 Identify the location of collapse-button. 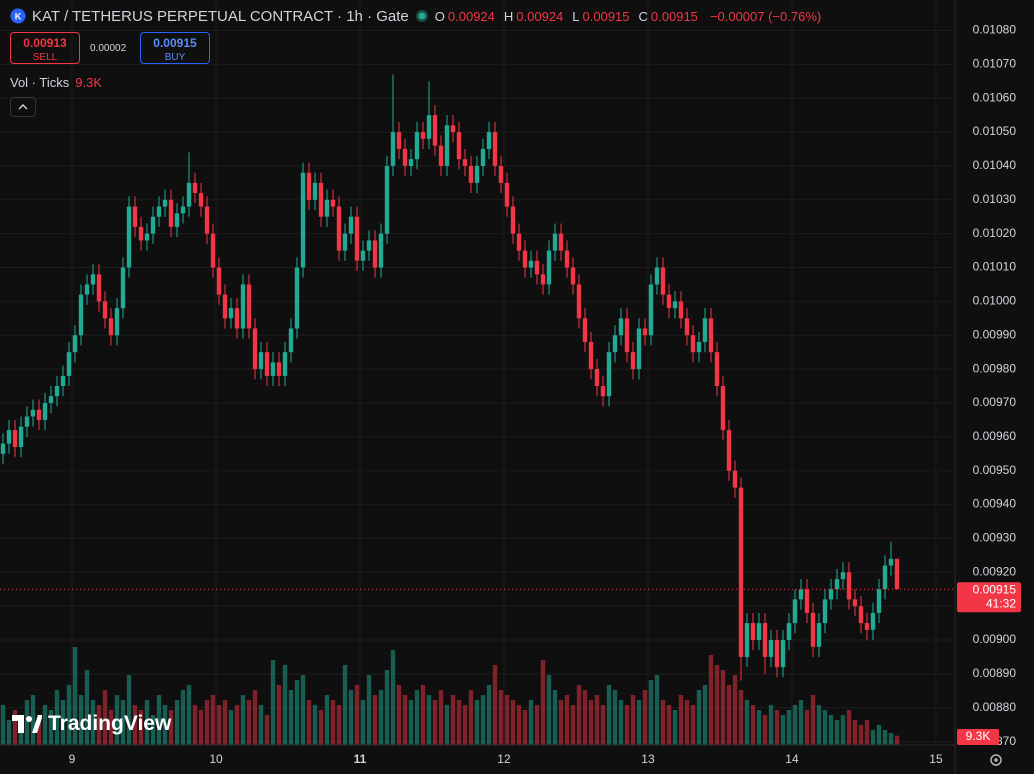
(23, 107).